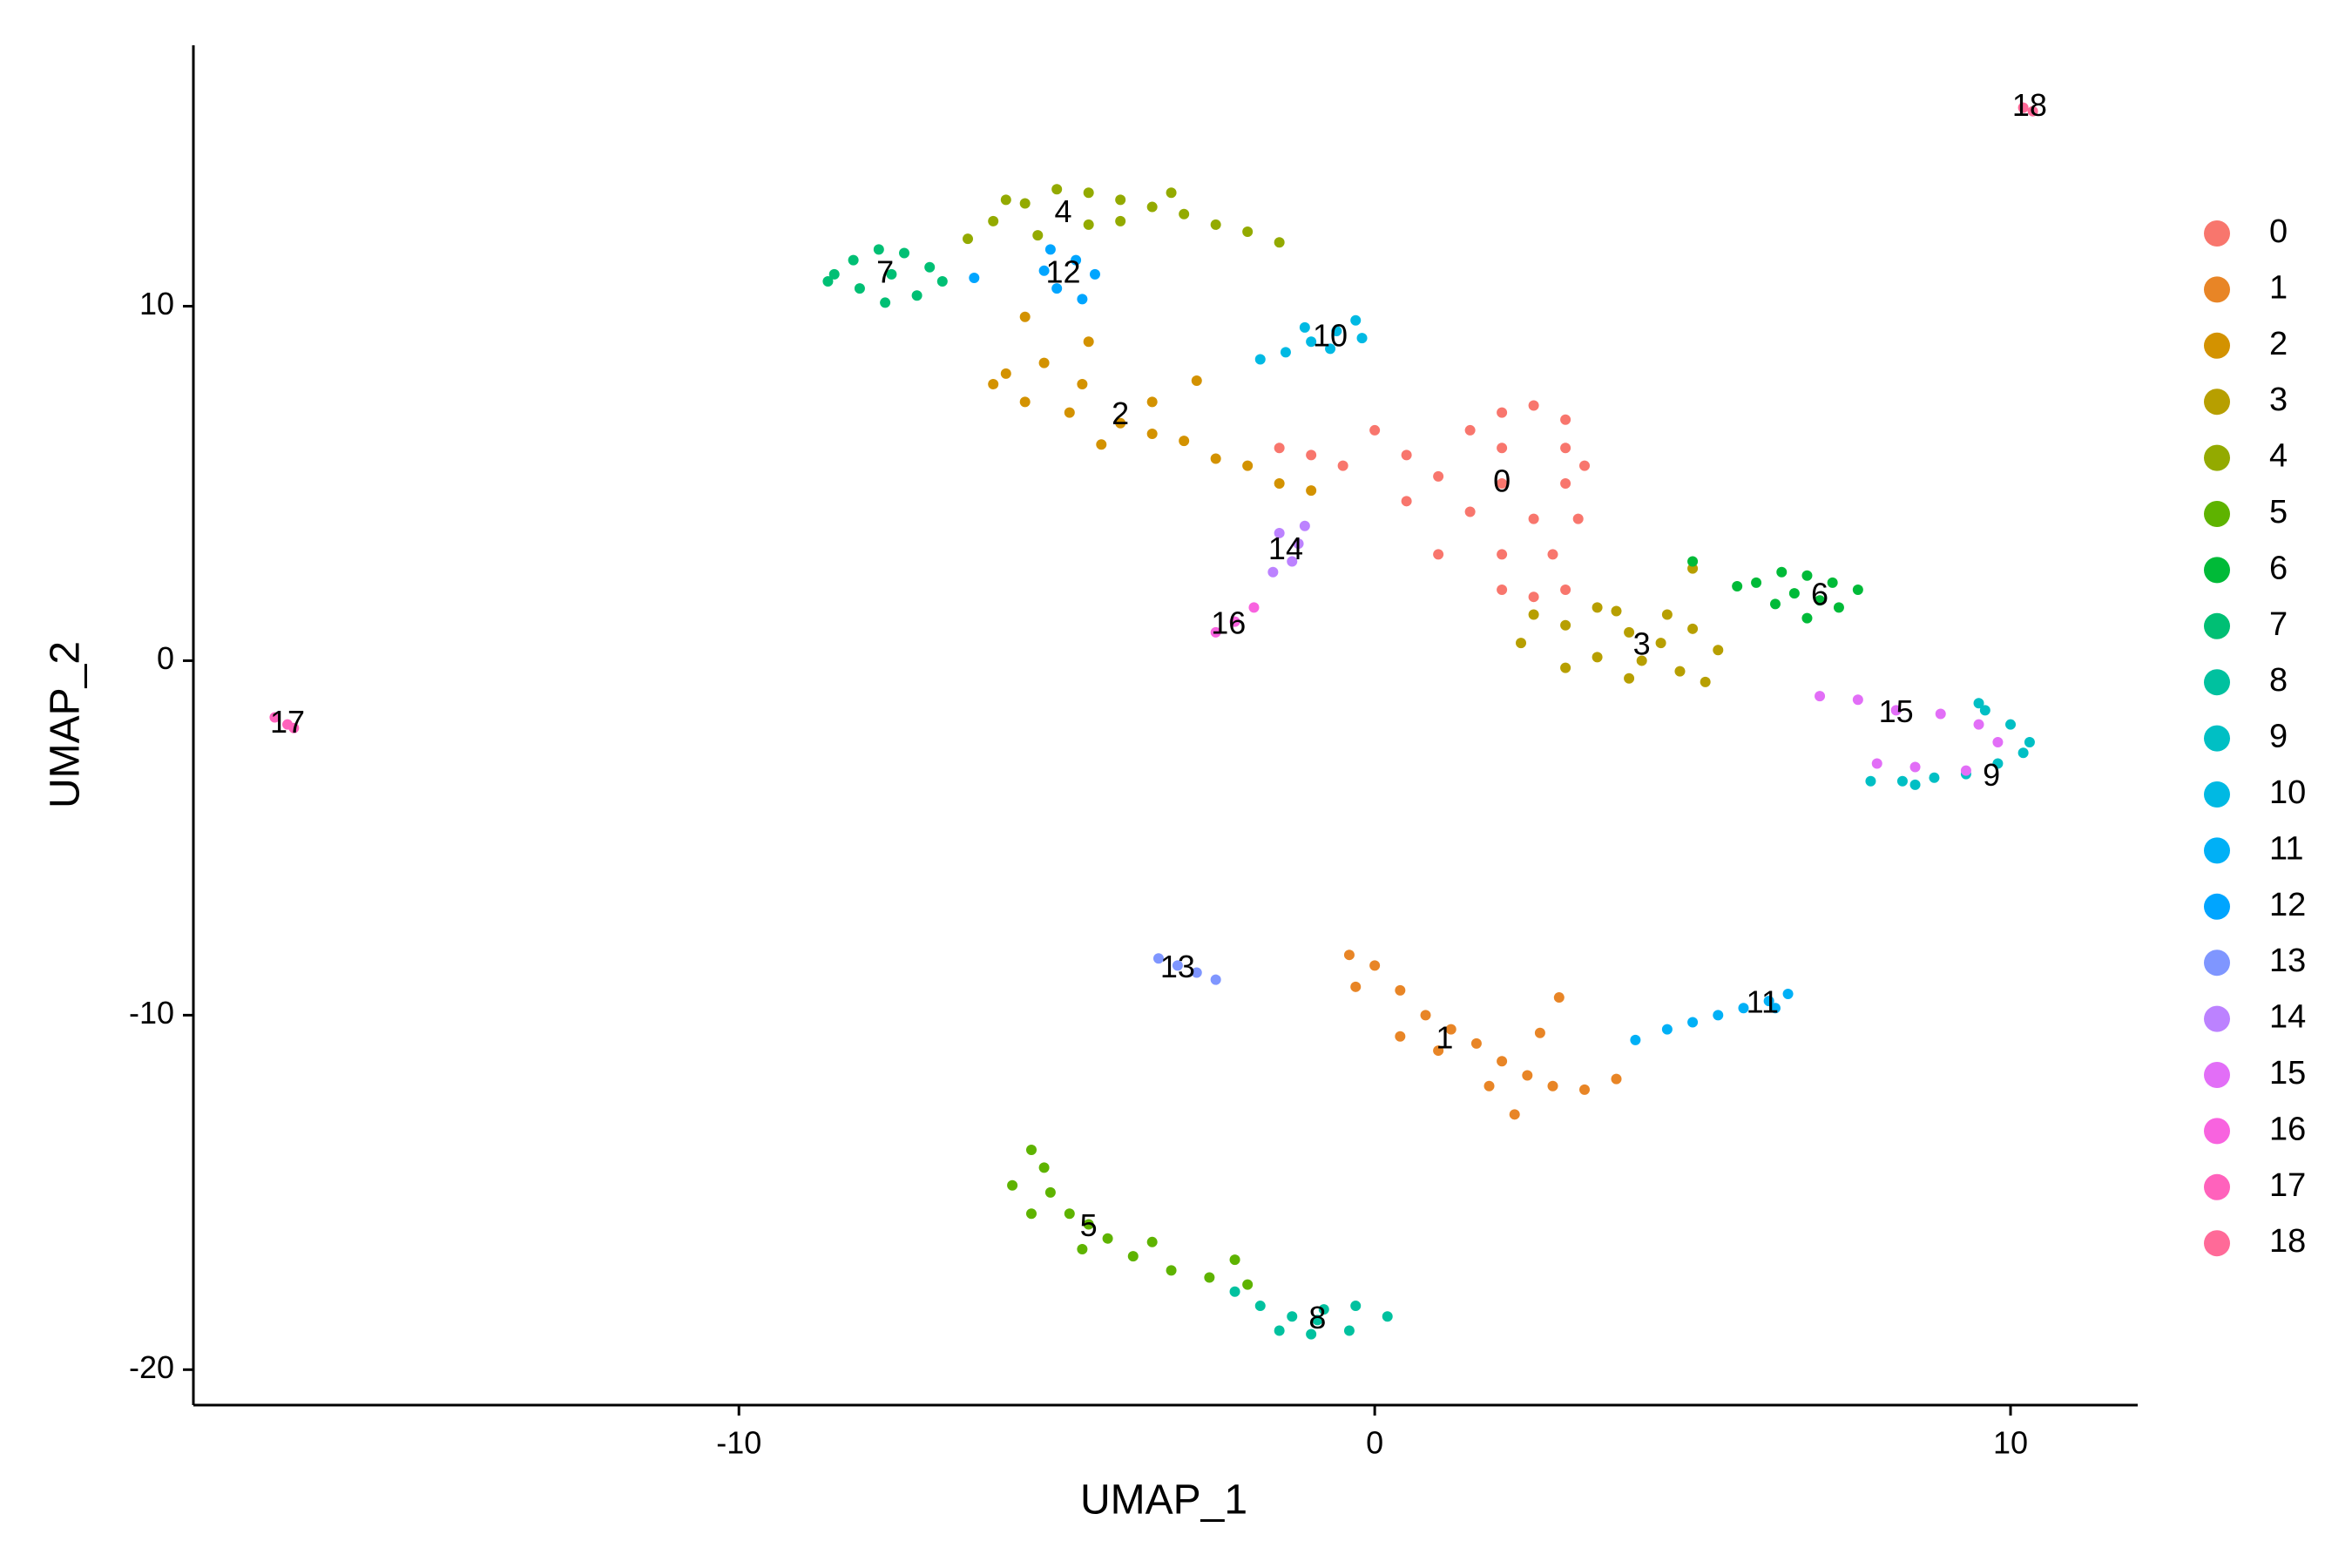  What do you see at coordinates (2279, 737) in the screenshot?
I see `legend-label: 9` at bounding box center [2279, 737].